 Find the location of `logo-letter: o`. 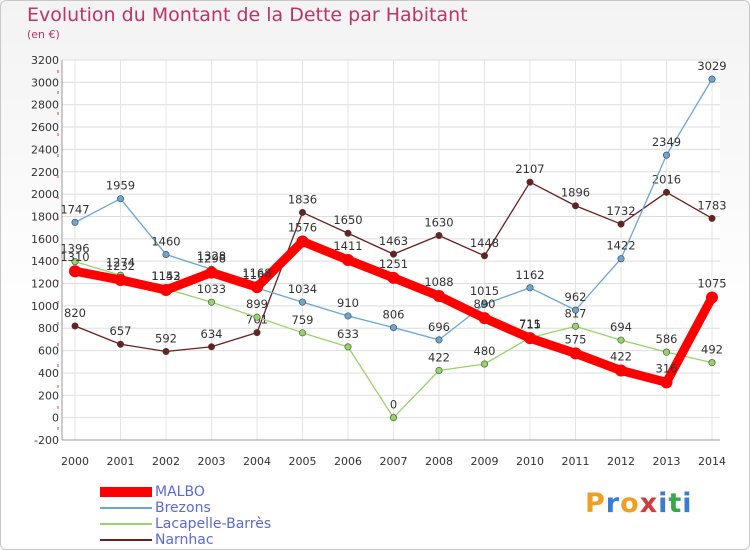

logo-letter: o is located at coordinates (630, 503).